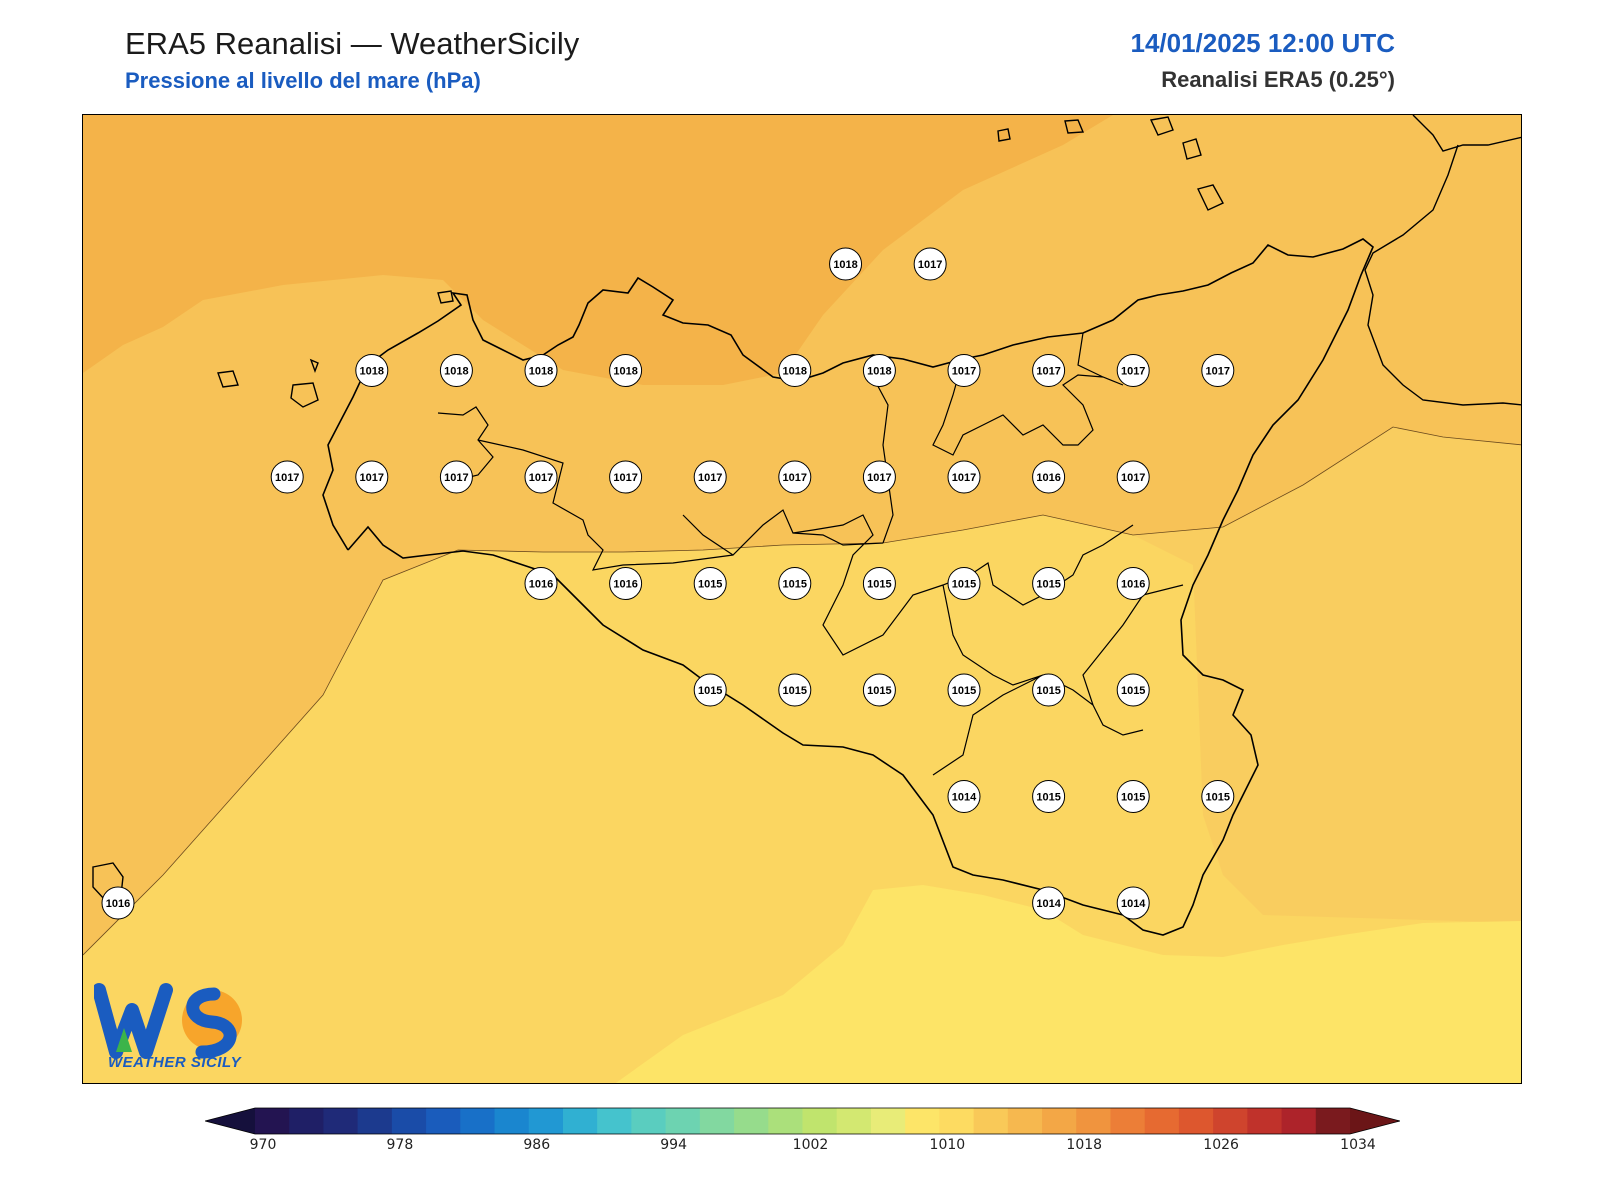 The image size is (1600, 1200). What do you see at coordinates (175, 1062) in the screenshot?
I see `logo-text: WEATHER SICILY` at bounding box center [175, 1062].